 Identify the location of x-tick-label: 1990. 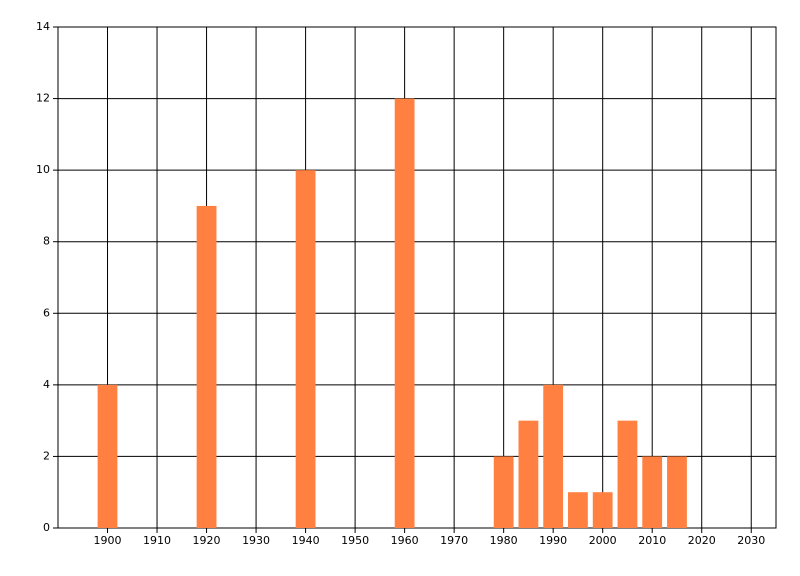
(553, 540).